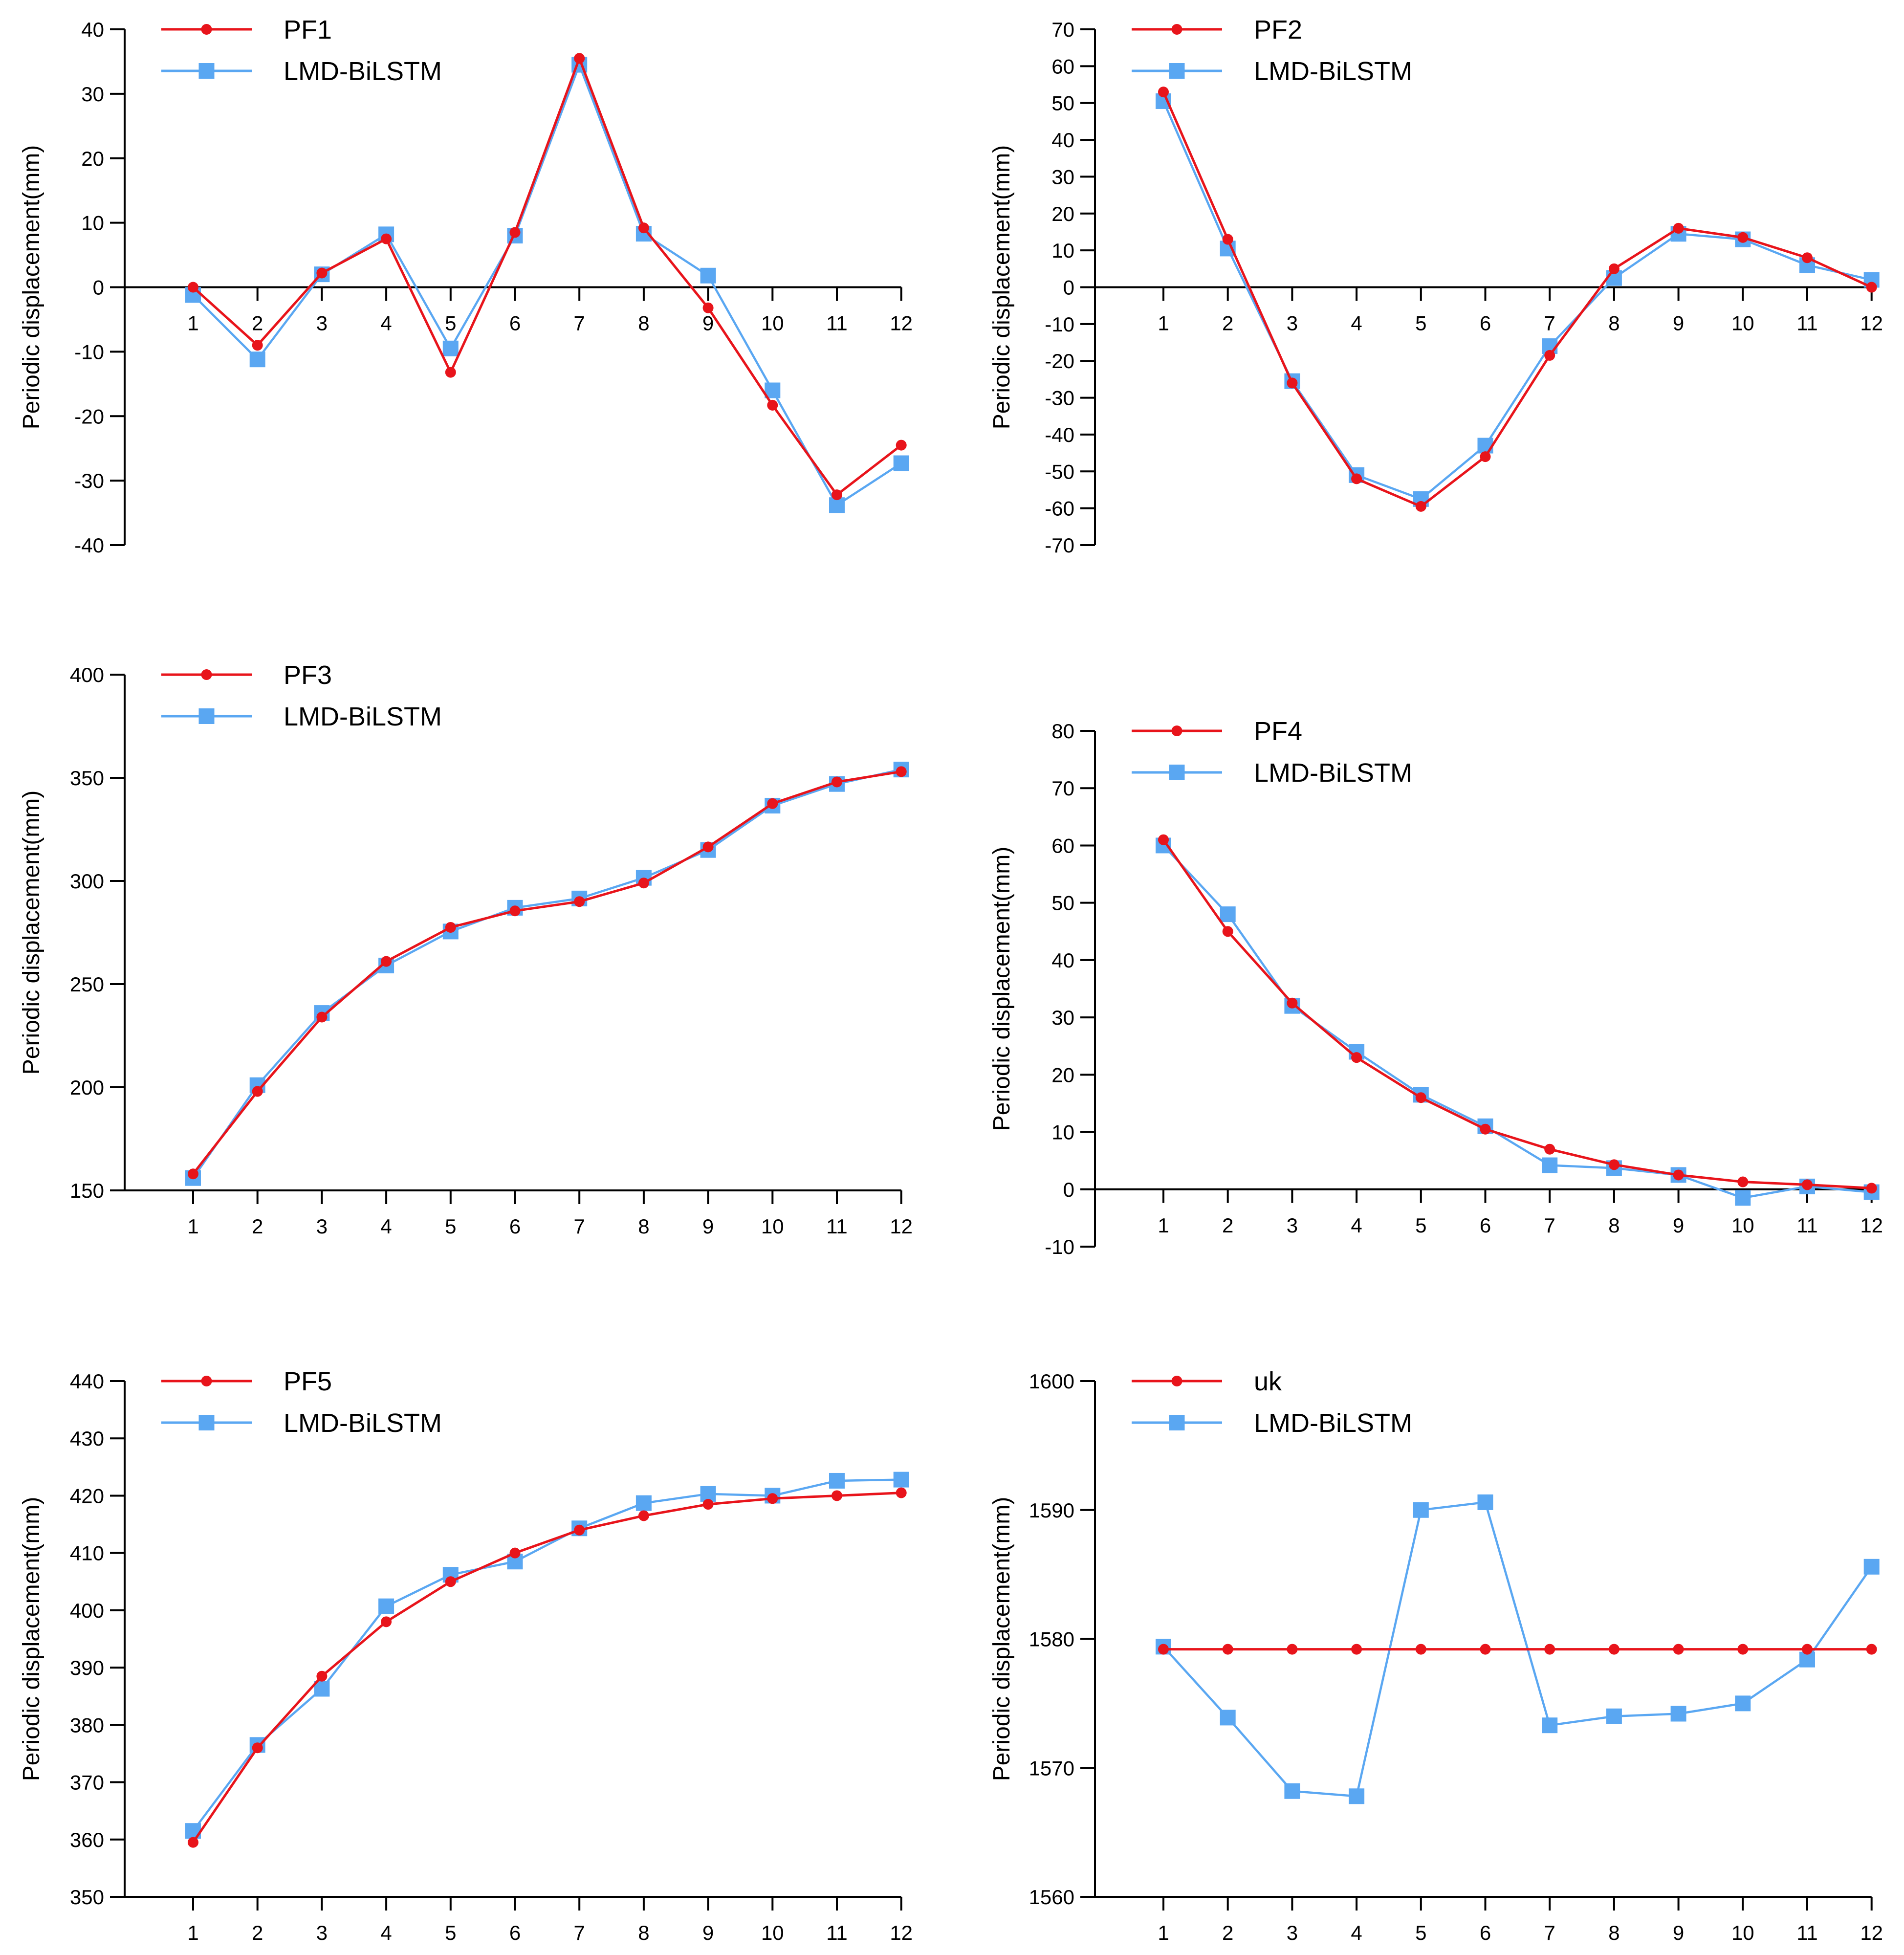 Image resolution: width=1904 pixels, height=1955 pixels. What do you see at coordinates (1059, 545) in the screenshot?
I see `y-tick-label: -70` at bounding box center [1059, 545].